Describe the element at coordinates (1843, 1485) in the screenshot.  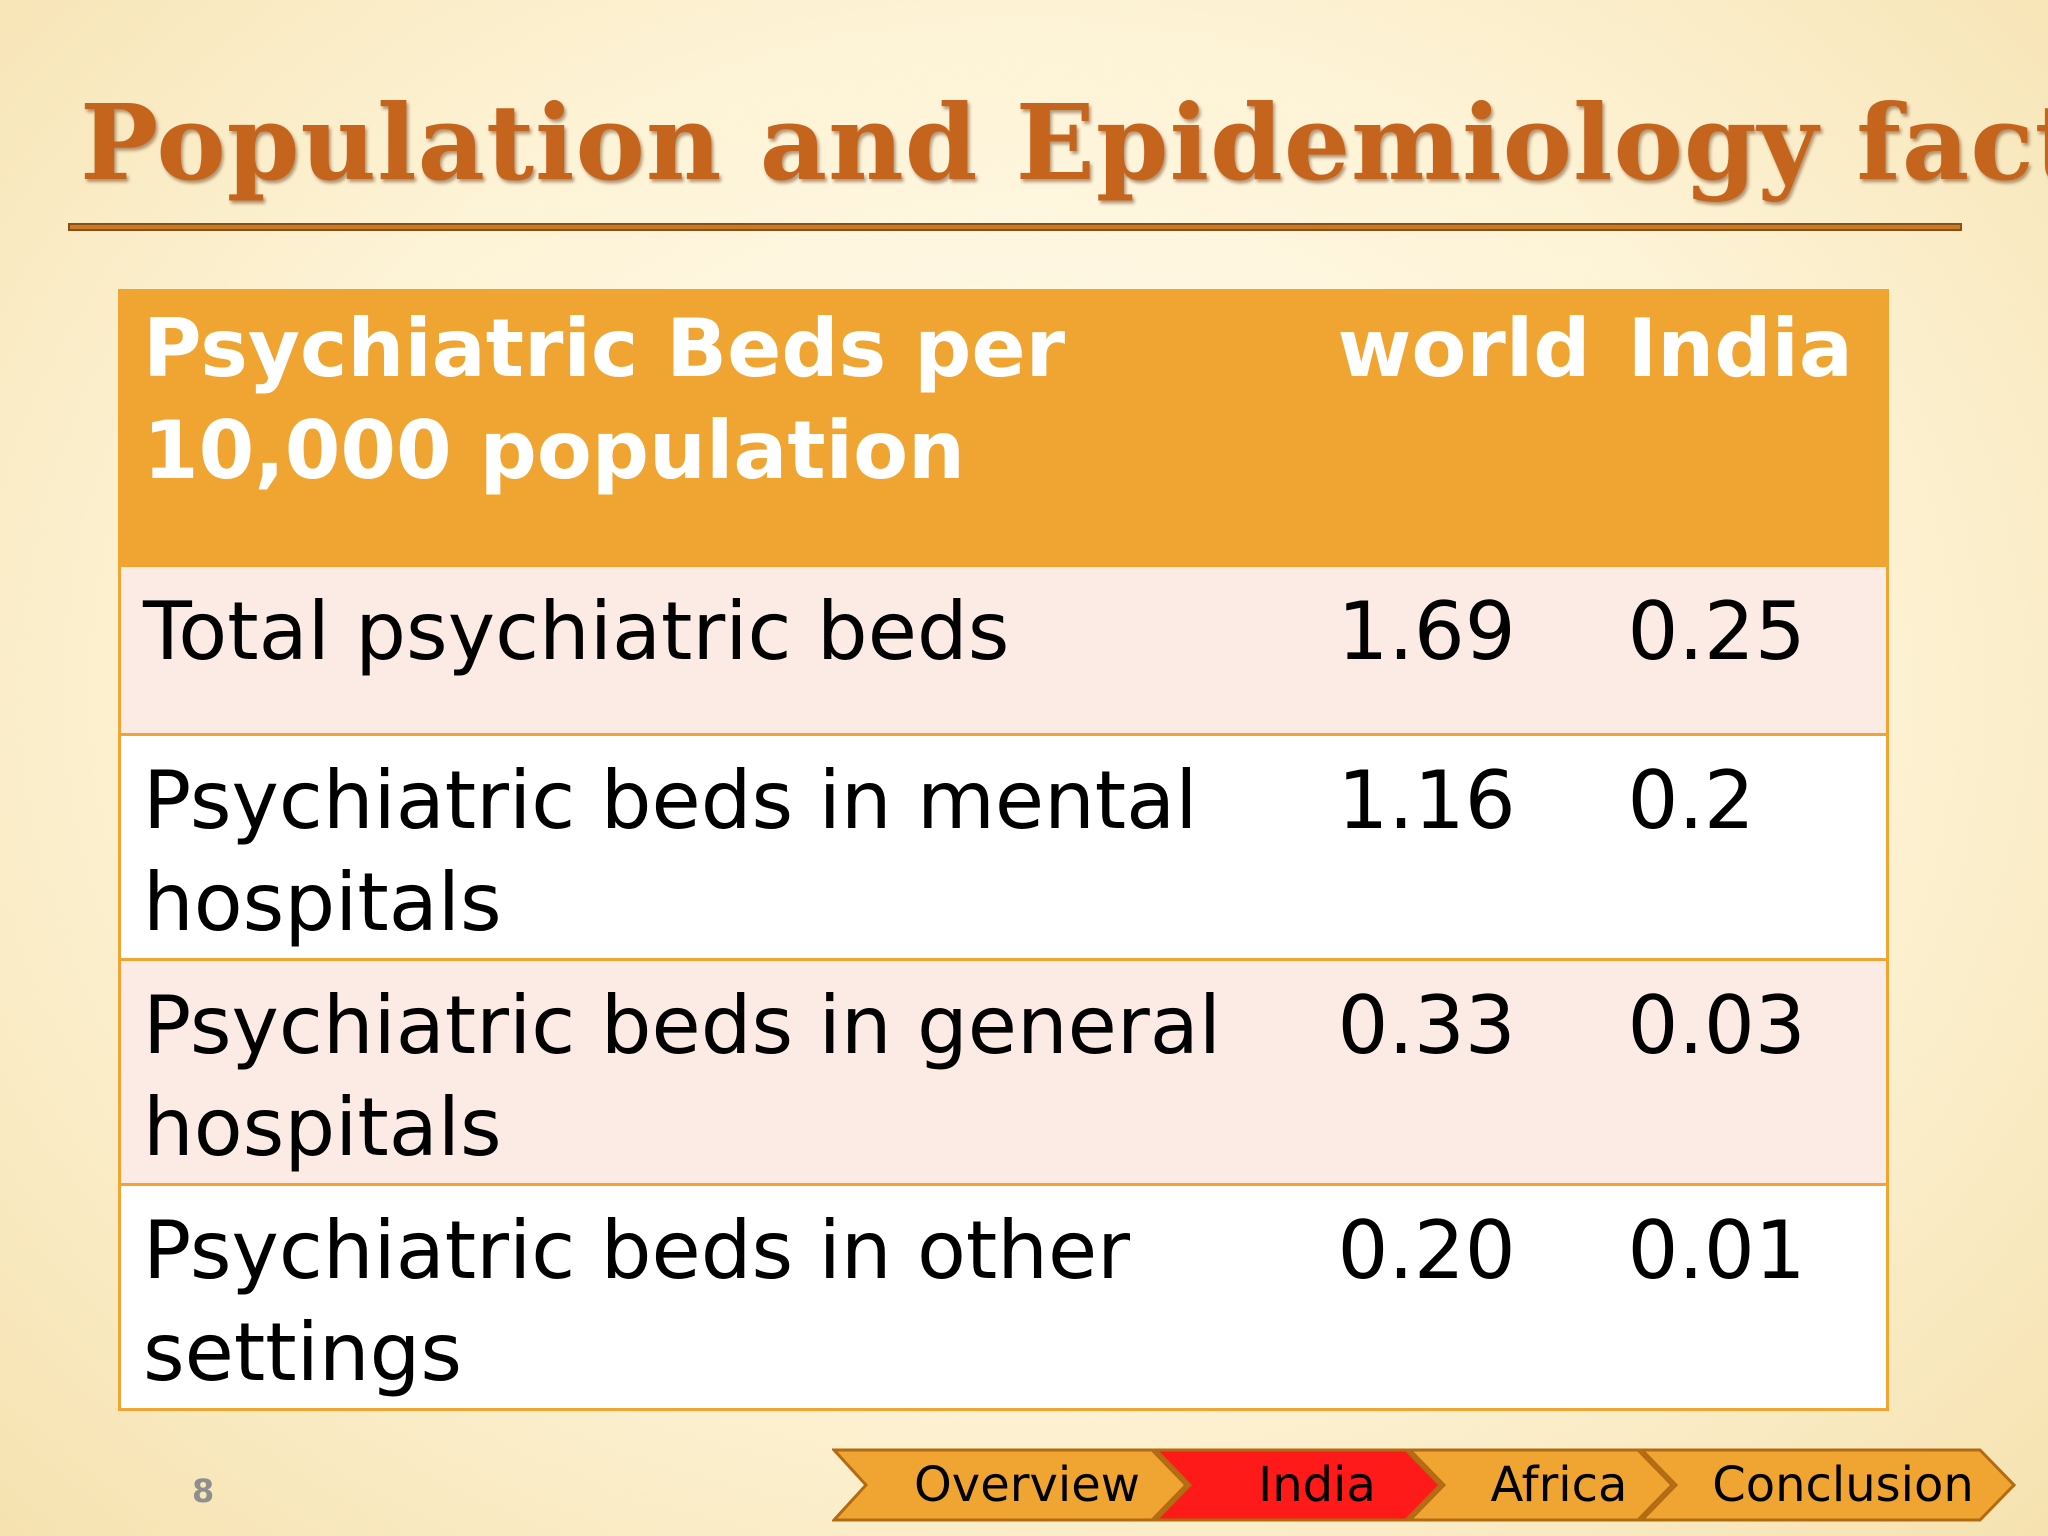
I see `nav-label-conclusion: Conclusion` at that location.